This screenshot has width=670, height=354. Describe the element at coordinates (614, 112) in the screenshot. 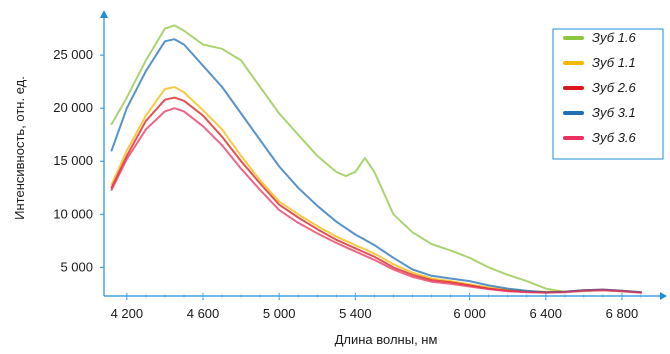

I see `legend-label: Зуб 3.1` at that location.